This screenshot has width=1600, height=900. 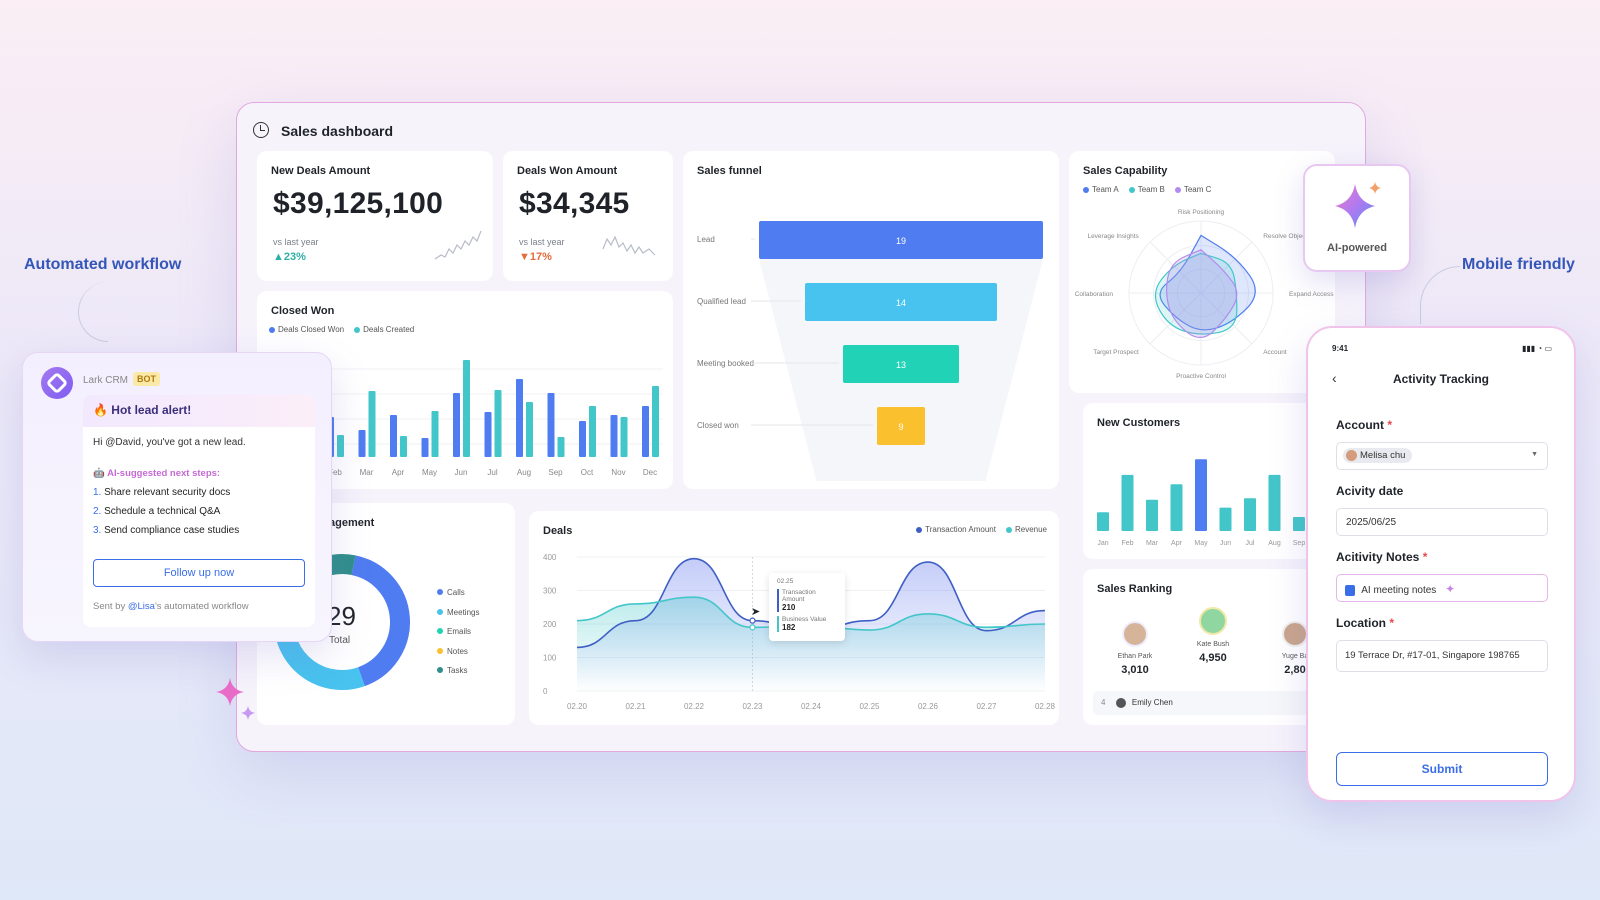 I want to click on radar-label: Collaboration, so click(x=1094, y=294).